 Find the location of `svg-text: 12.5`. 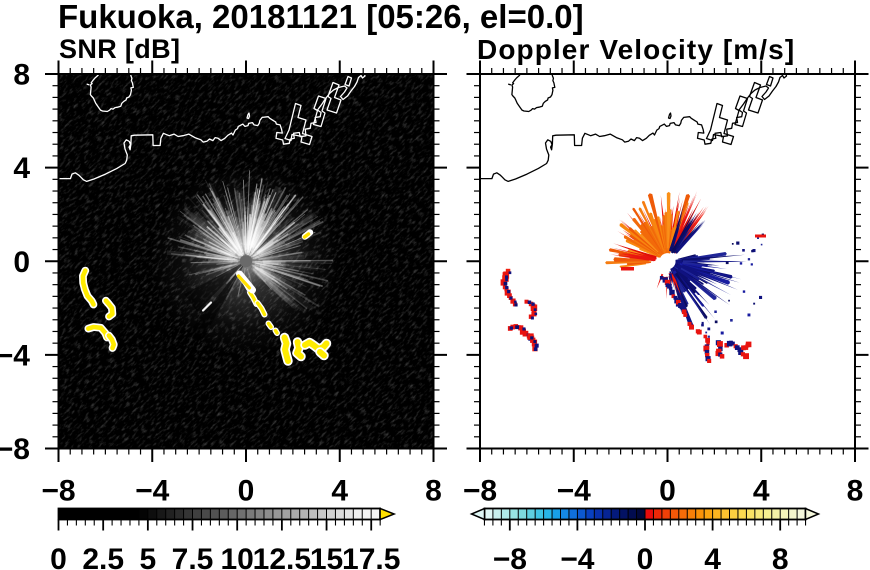

svg-text: 12.5 is located at coordinates (282, 556).